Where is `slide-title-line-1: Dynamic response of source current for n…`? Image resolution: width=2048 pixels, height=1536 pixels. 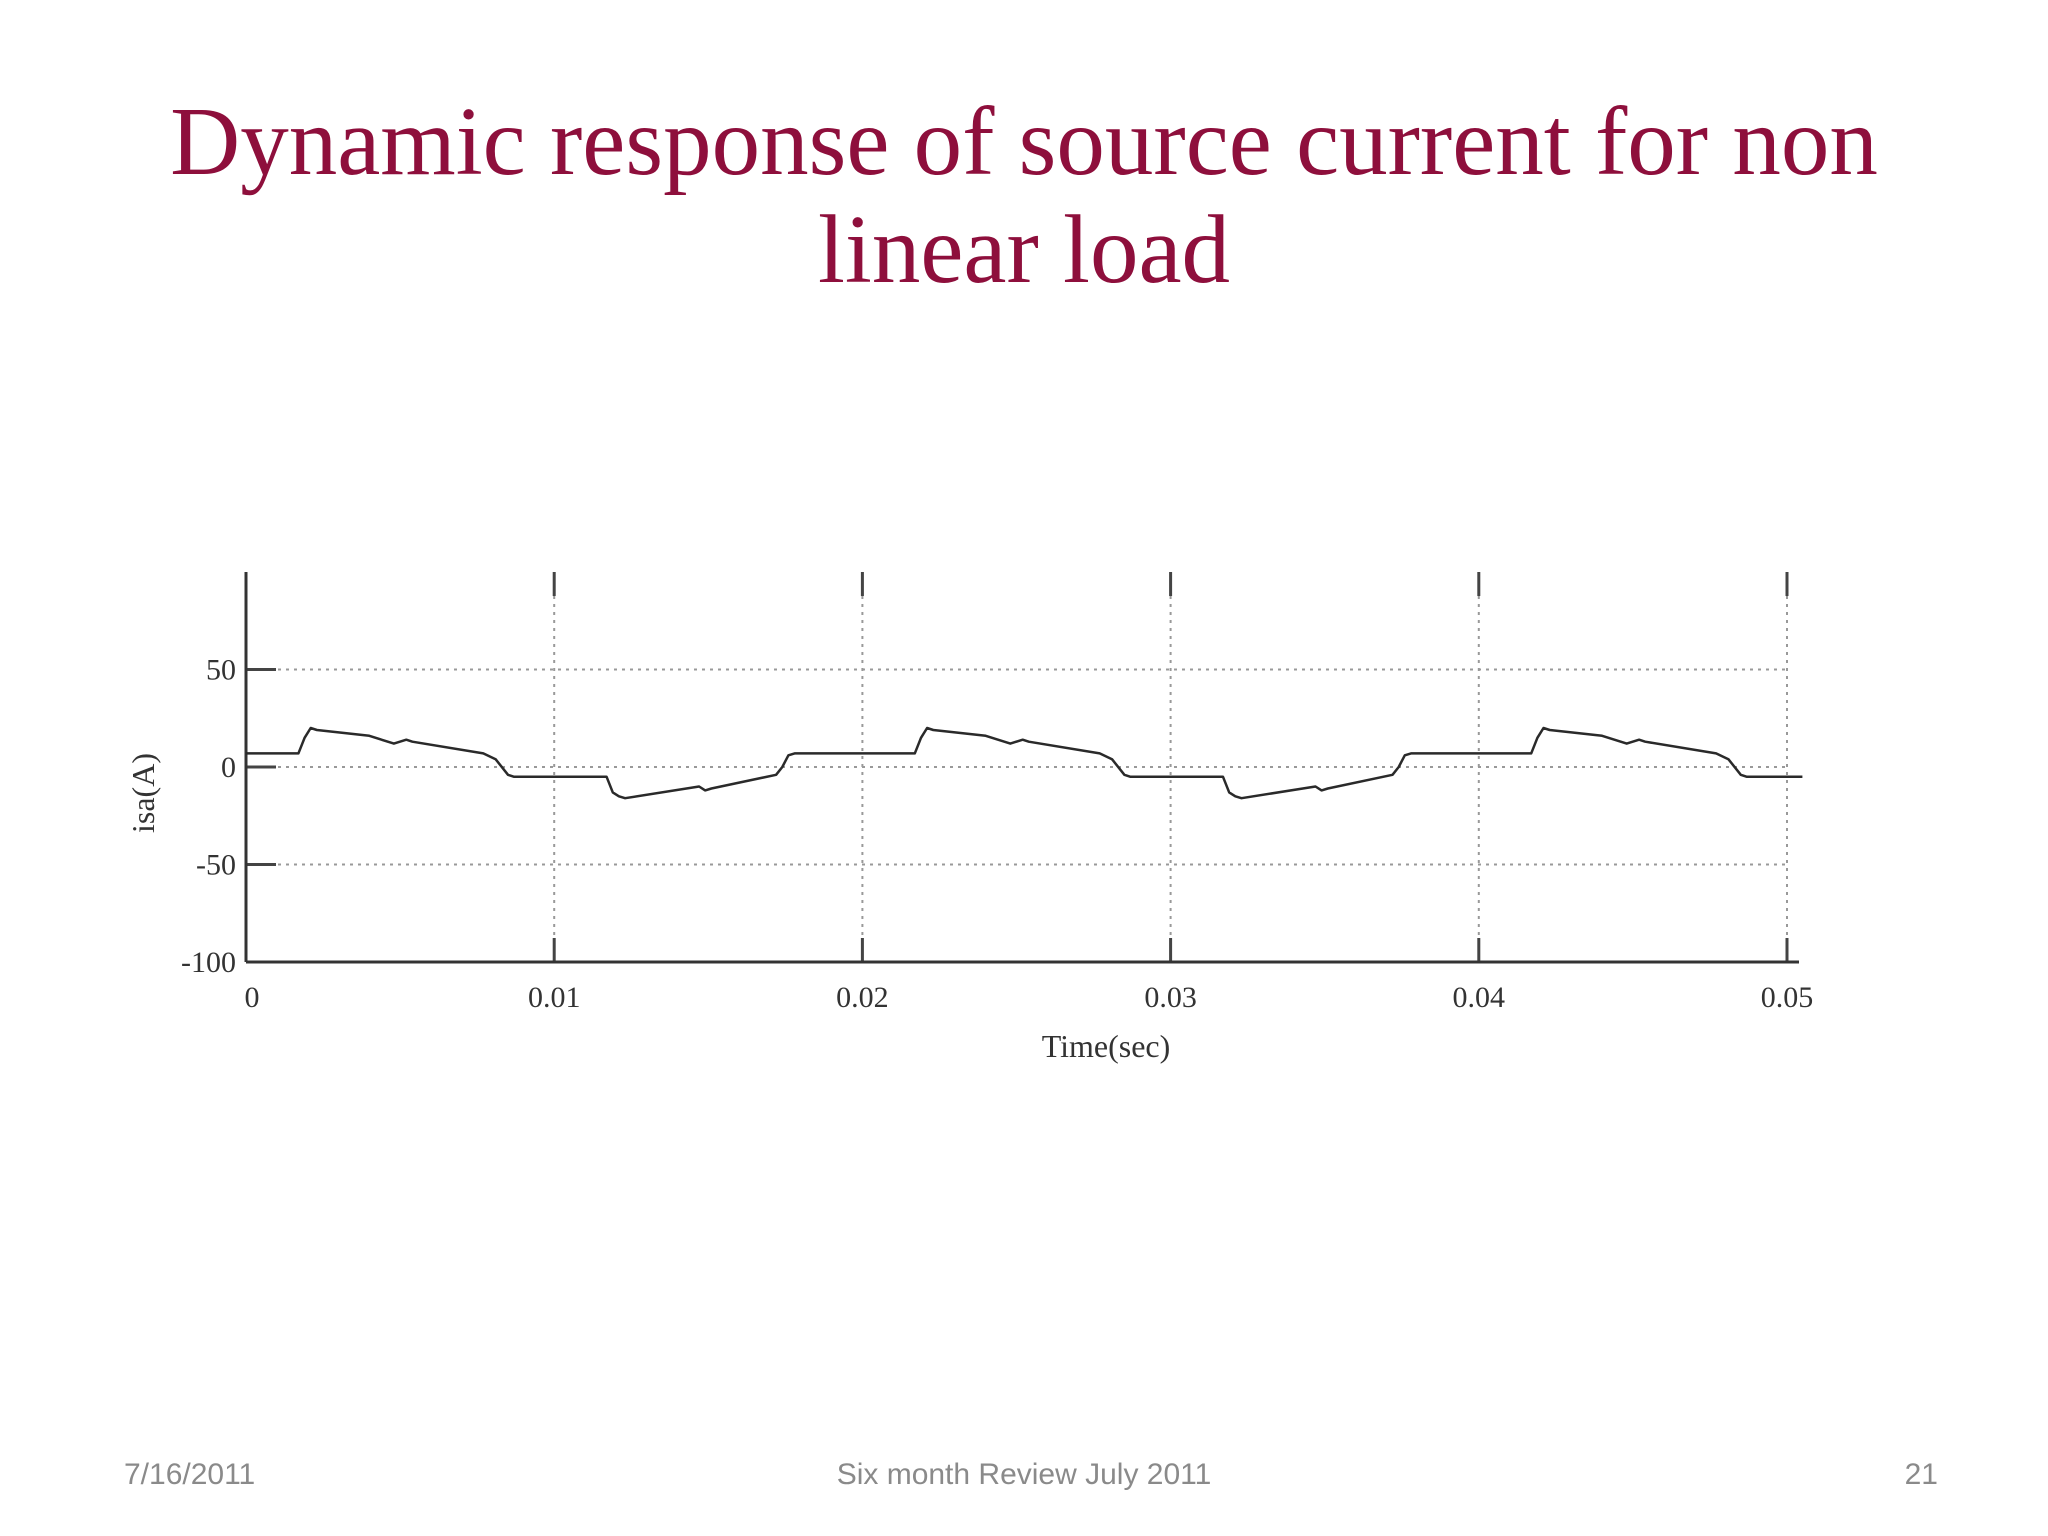 slide-title-line-1: Dynamic response of source current for n… is located at coordinates (1024, 141).